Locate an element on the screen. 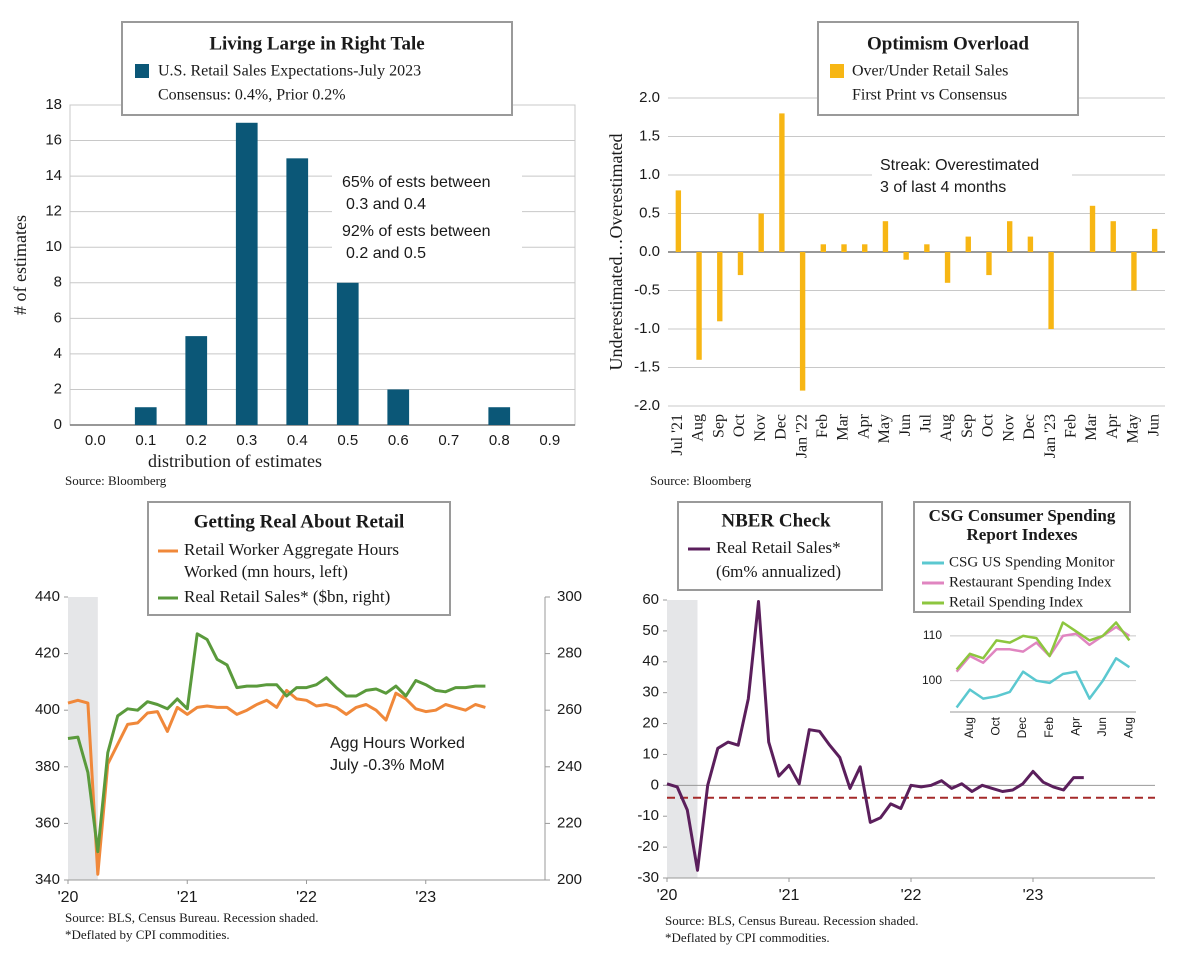 This screenshot has width=1200, height=955. y-tick-label: 16 is located at coordinates (53, 140).